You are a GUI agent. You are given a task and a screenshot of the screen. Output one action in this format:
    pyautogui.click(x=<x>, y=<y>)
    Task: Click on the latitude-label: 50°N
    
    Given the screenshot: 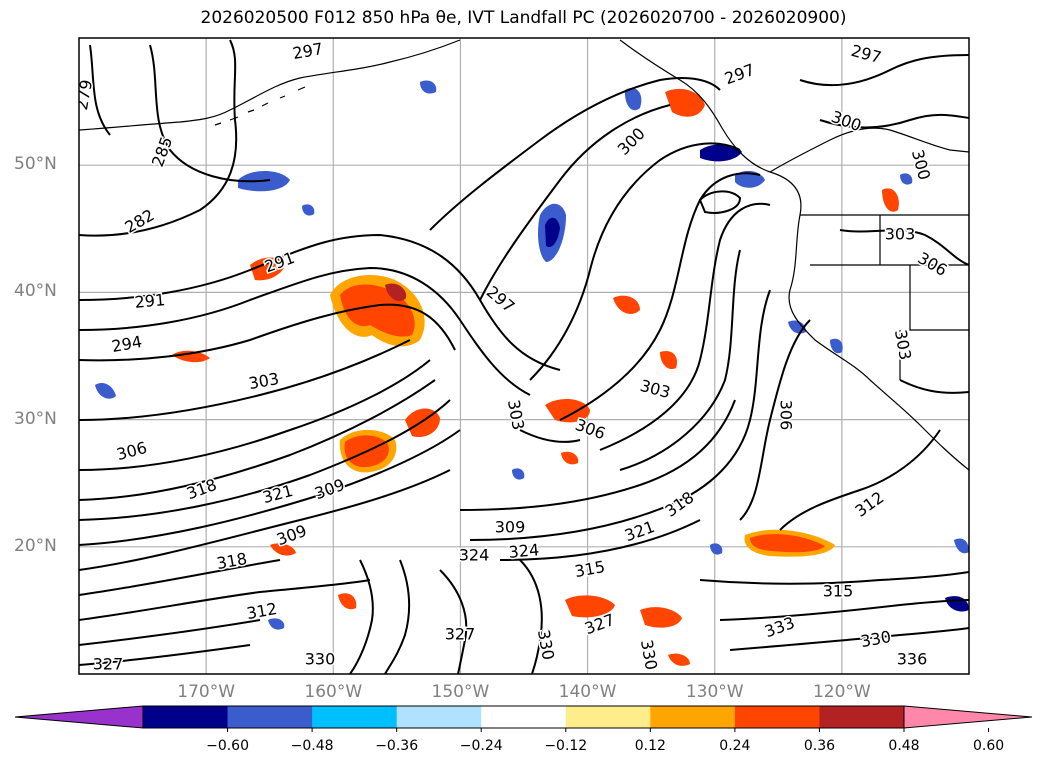 What is the action you would take?
    pyautogui.click(x=35, y=164)
    